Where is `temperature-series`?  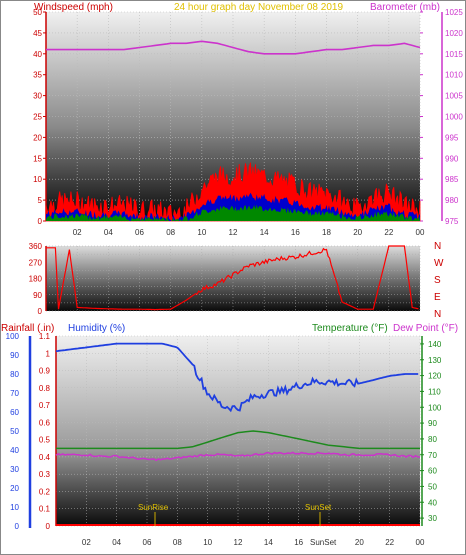
temperature-series is located at coordinates (238, 440).